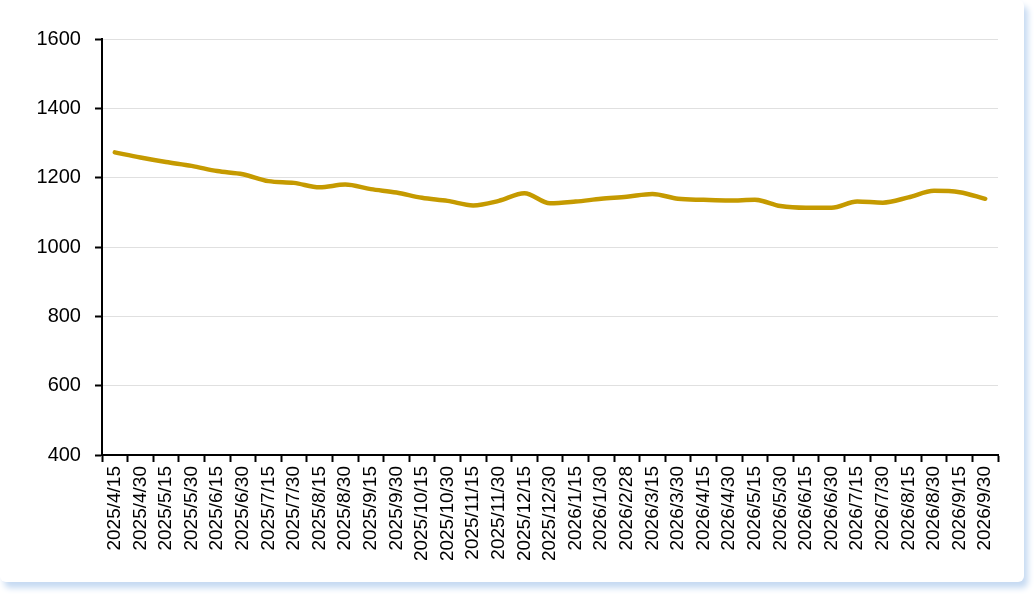  Describe the element at coordinates (267, 508) in the screenshot. I see `x-tick-label: 2025/7/15` at that location.